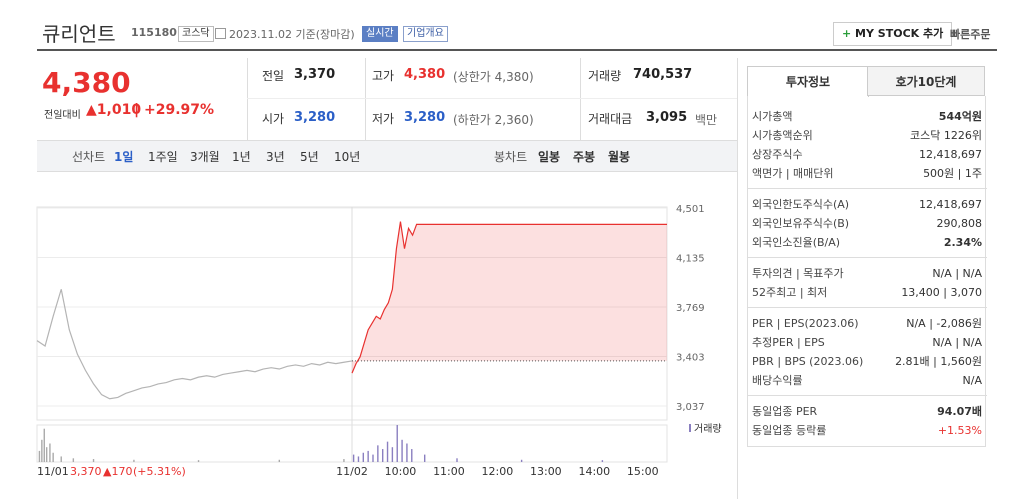 This screenshot has height=499, width=1031. What do you see at coordinates (511, 157) in the screenshot?
I see `tab-label: 봉차트` at bounding box center [511, 157].